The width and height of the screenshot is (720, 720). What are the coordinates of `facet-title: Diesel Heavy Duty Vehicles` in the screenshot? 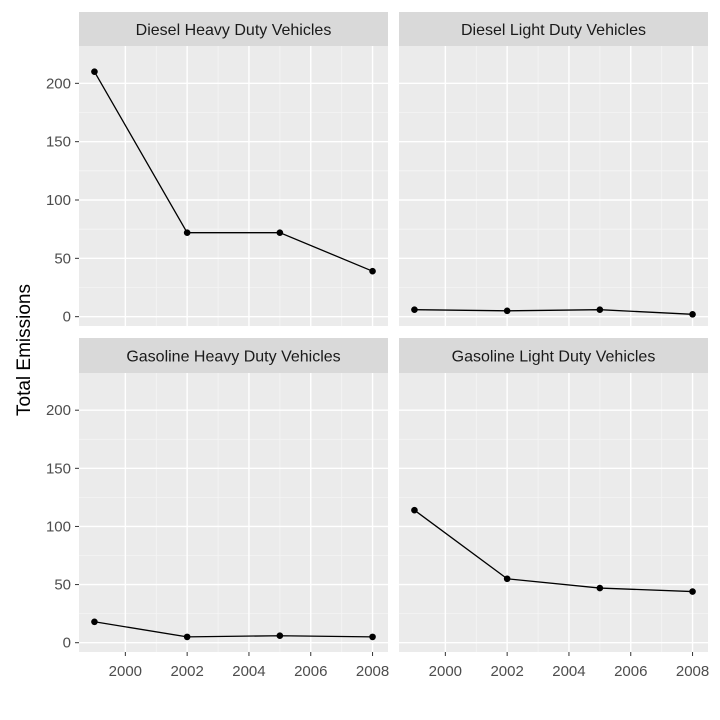 It's located at (234, 30).